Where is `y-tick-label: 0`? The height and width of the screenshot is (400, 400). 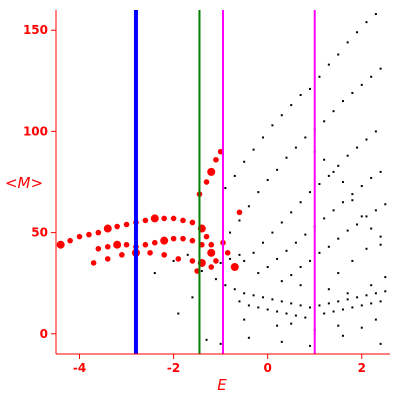
y-tick-label: 0 is located at coordinates (44, 334).